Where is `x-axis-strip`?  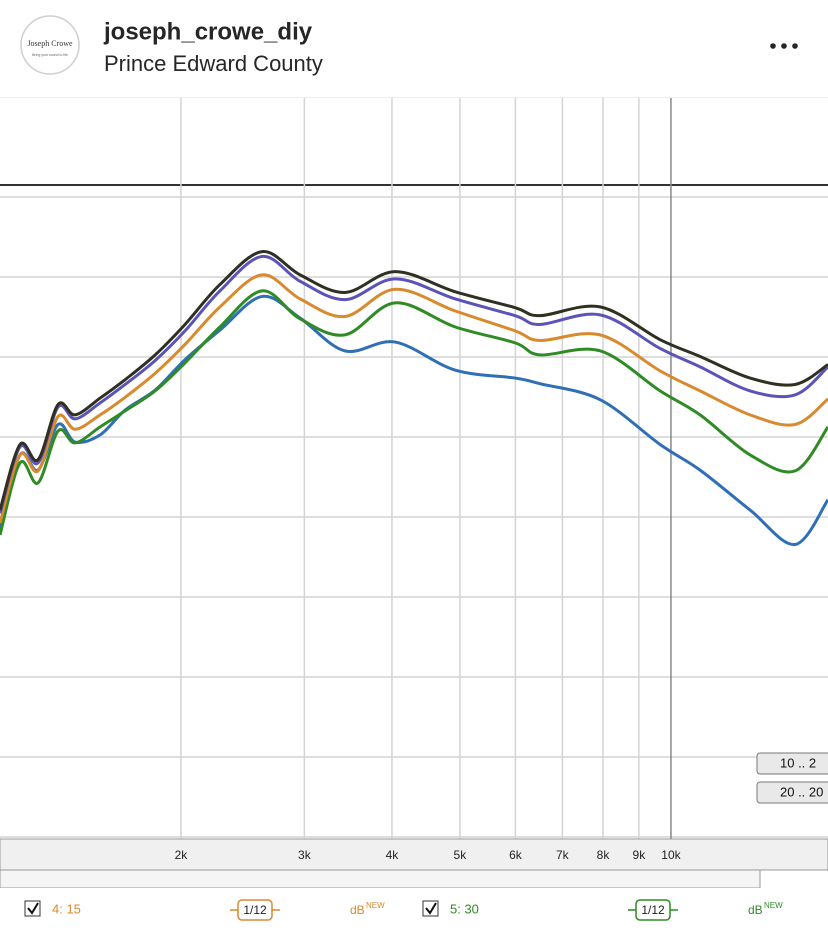 x-axis-strip is located at coordinates (414, 854).